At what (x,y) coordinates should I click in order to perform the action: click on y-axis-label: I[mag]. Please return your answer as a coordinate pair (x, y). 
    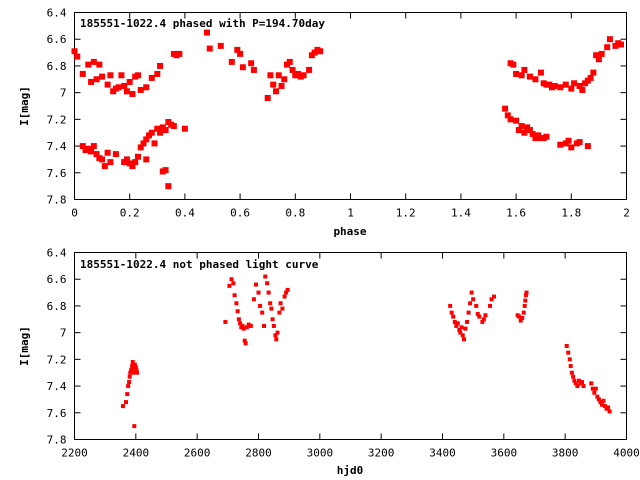
    Looking at the image, I should click on (24, 346).